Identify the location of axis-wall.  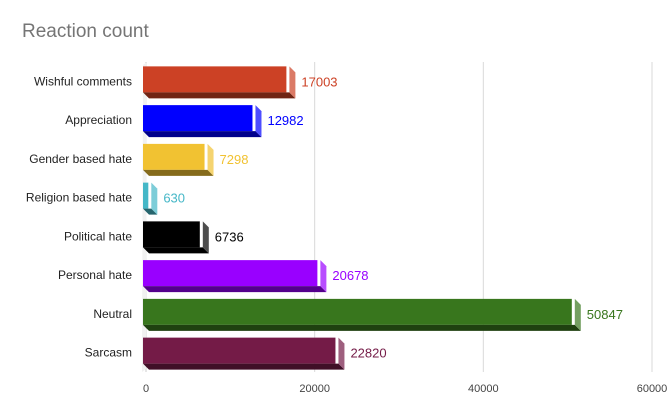
(144, 217).